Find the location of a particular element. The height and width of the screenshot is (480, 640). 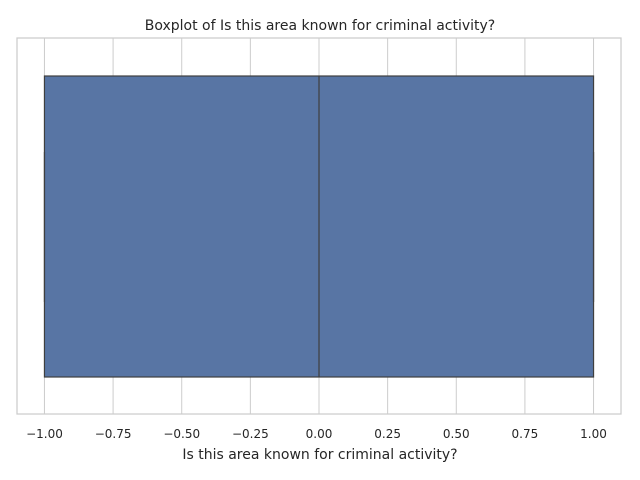

x-tick-label: 1.00 is located at coordinates (593, 434).